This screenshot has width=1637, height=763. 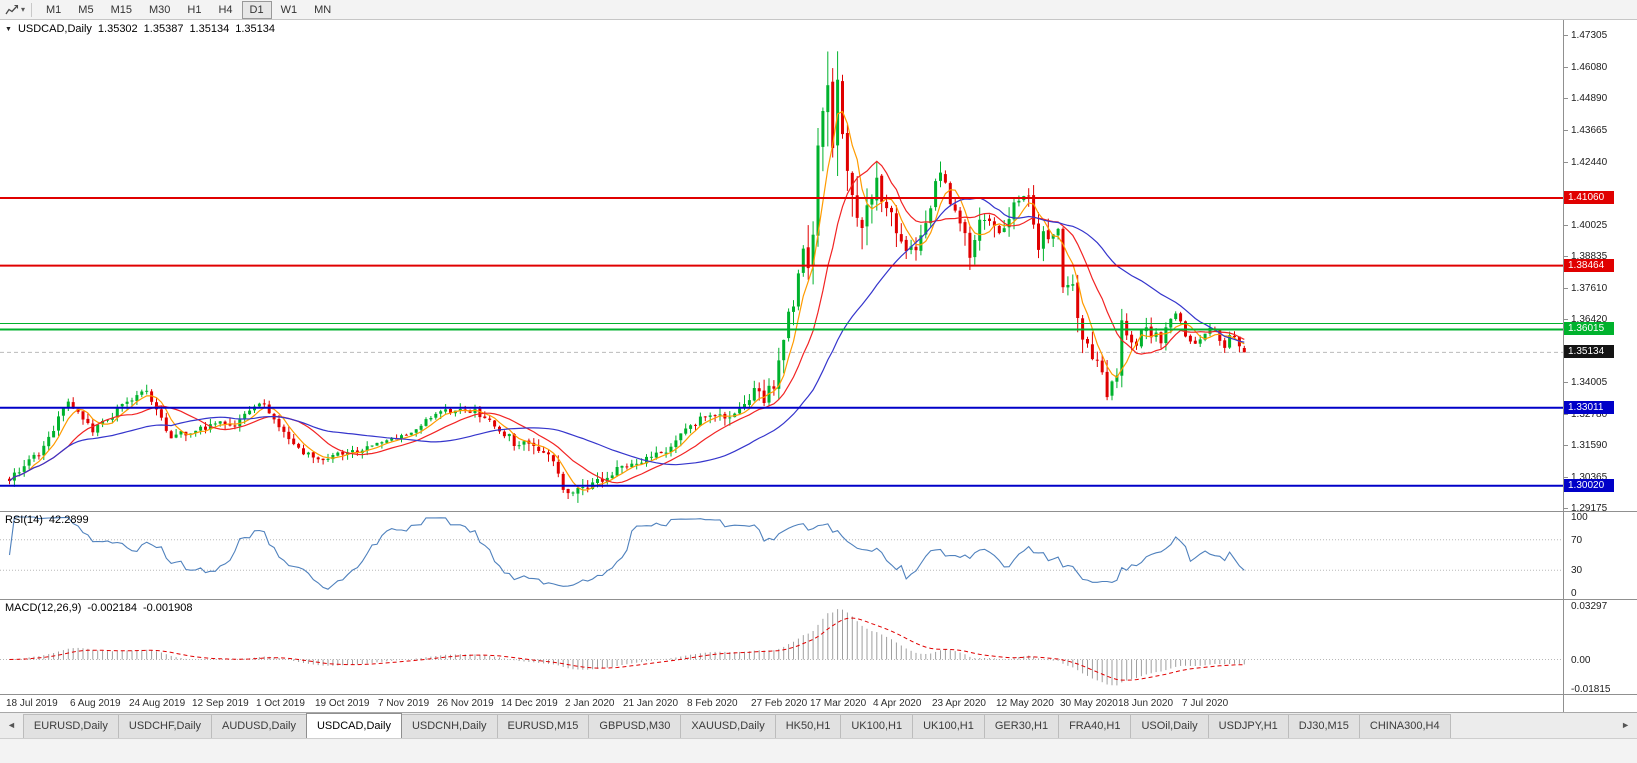 What do you see at coordinates (818, 10) in the screenshot?
I see `toolbar: ▾ M1 M5 M15 M30 H1 H4 D1 W1 MN` at bounding box center [818, 10].